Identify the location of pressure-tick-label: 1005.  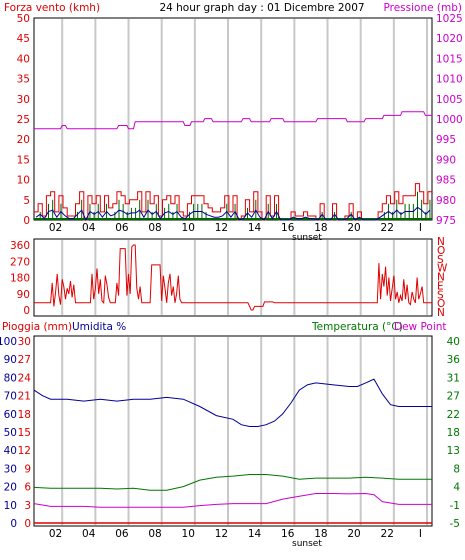
(449, 100).